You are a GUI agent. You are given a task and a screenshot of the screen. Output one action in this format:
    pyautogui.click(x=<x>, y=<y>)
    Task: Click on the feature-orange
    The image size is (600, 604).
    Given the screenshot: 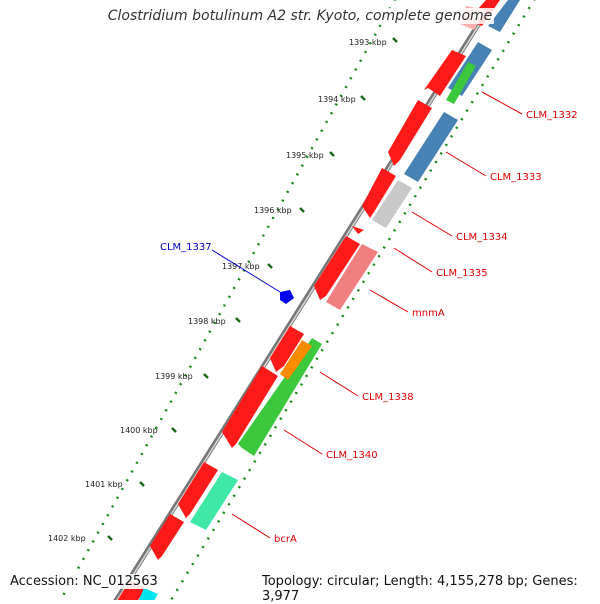 What is the action you would take?
    pyautogui.click(x=296, y=360)
    